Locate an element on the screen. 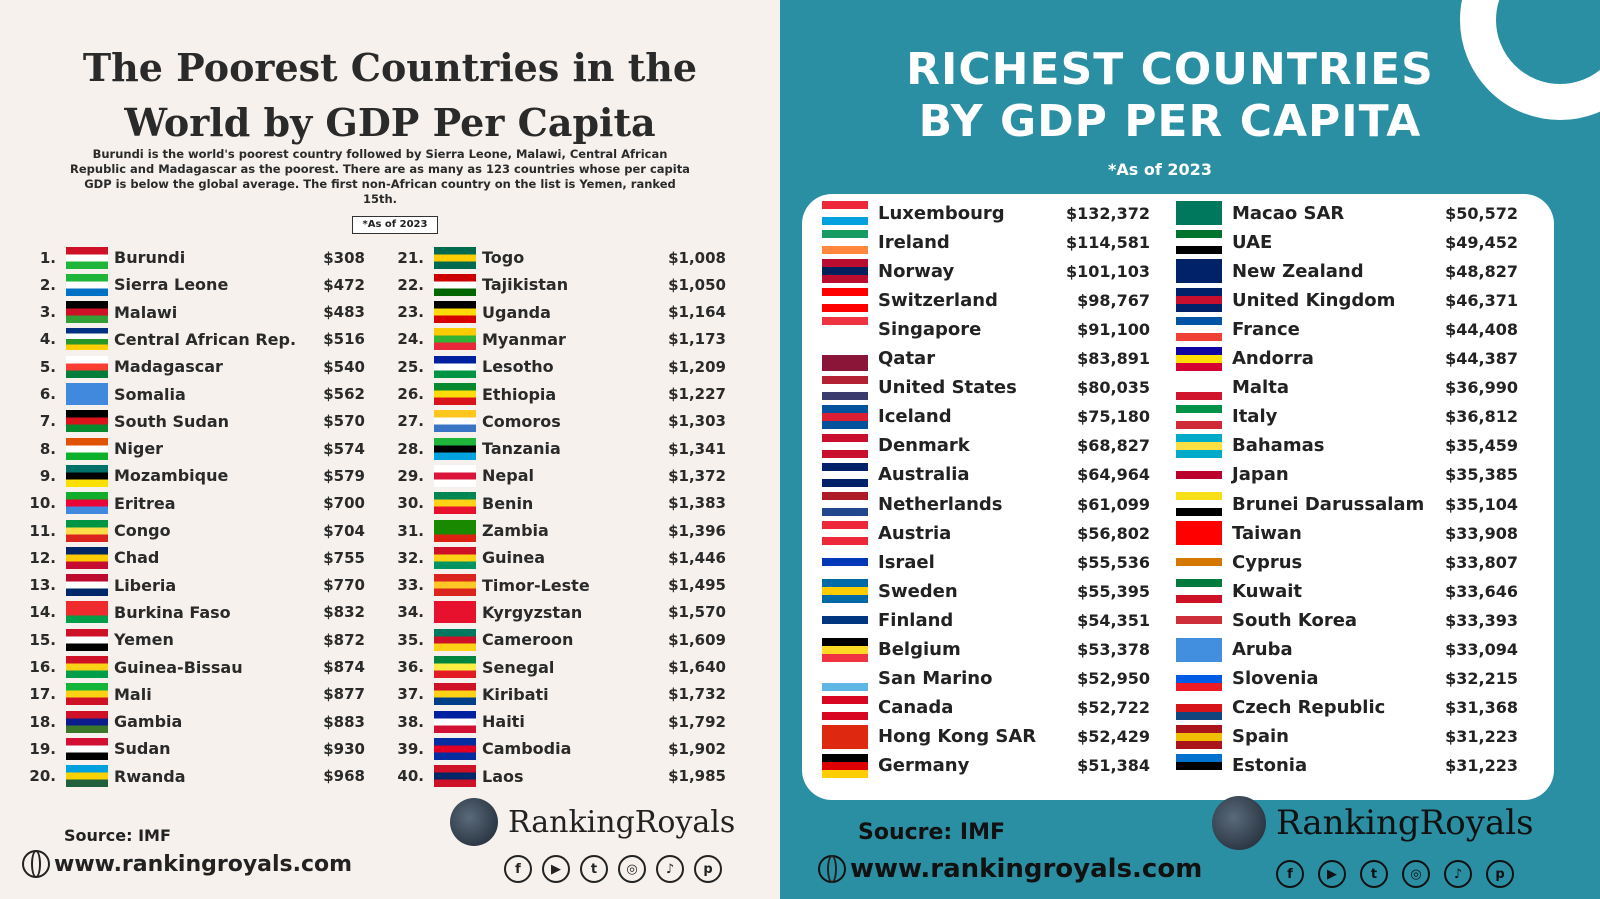  country-gdp-value: $574 is located at coordinates (344, 448).